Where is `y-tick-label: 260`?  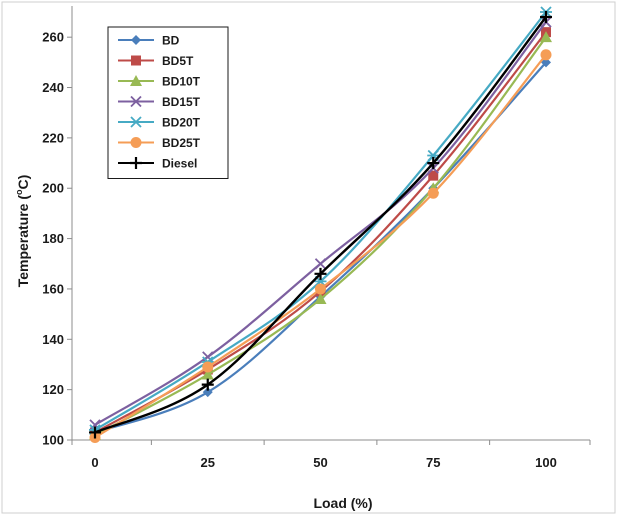
y-tick-label: 260 is located at coordinates (53, 37).